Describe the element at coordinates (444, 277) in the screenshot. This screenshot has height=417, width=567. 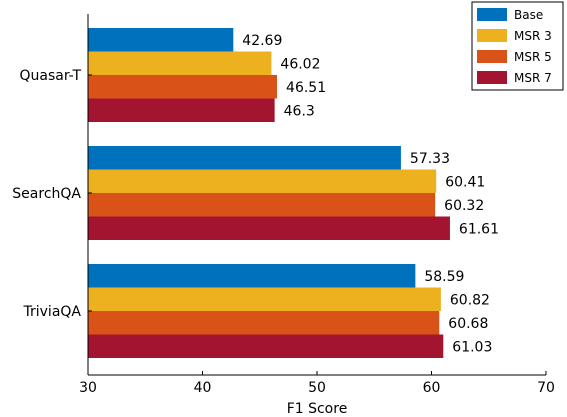
I see `value-label: 58.59` at that location.